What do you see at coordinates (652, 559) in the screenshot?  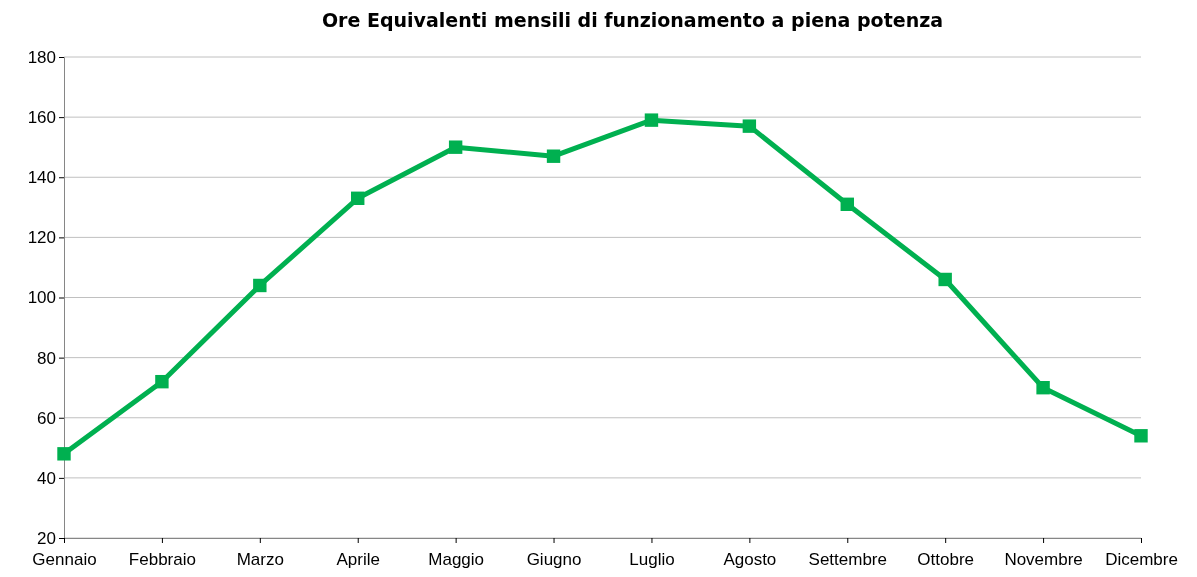 I see `x-tick-label: Luglio` at bounding box center [652, 559].